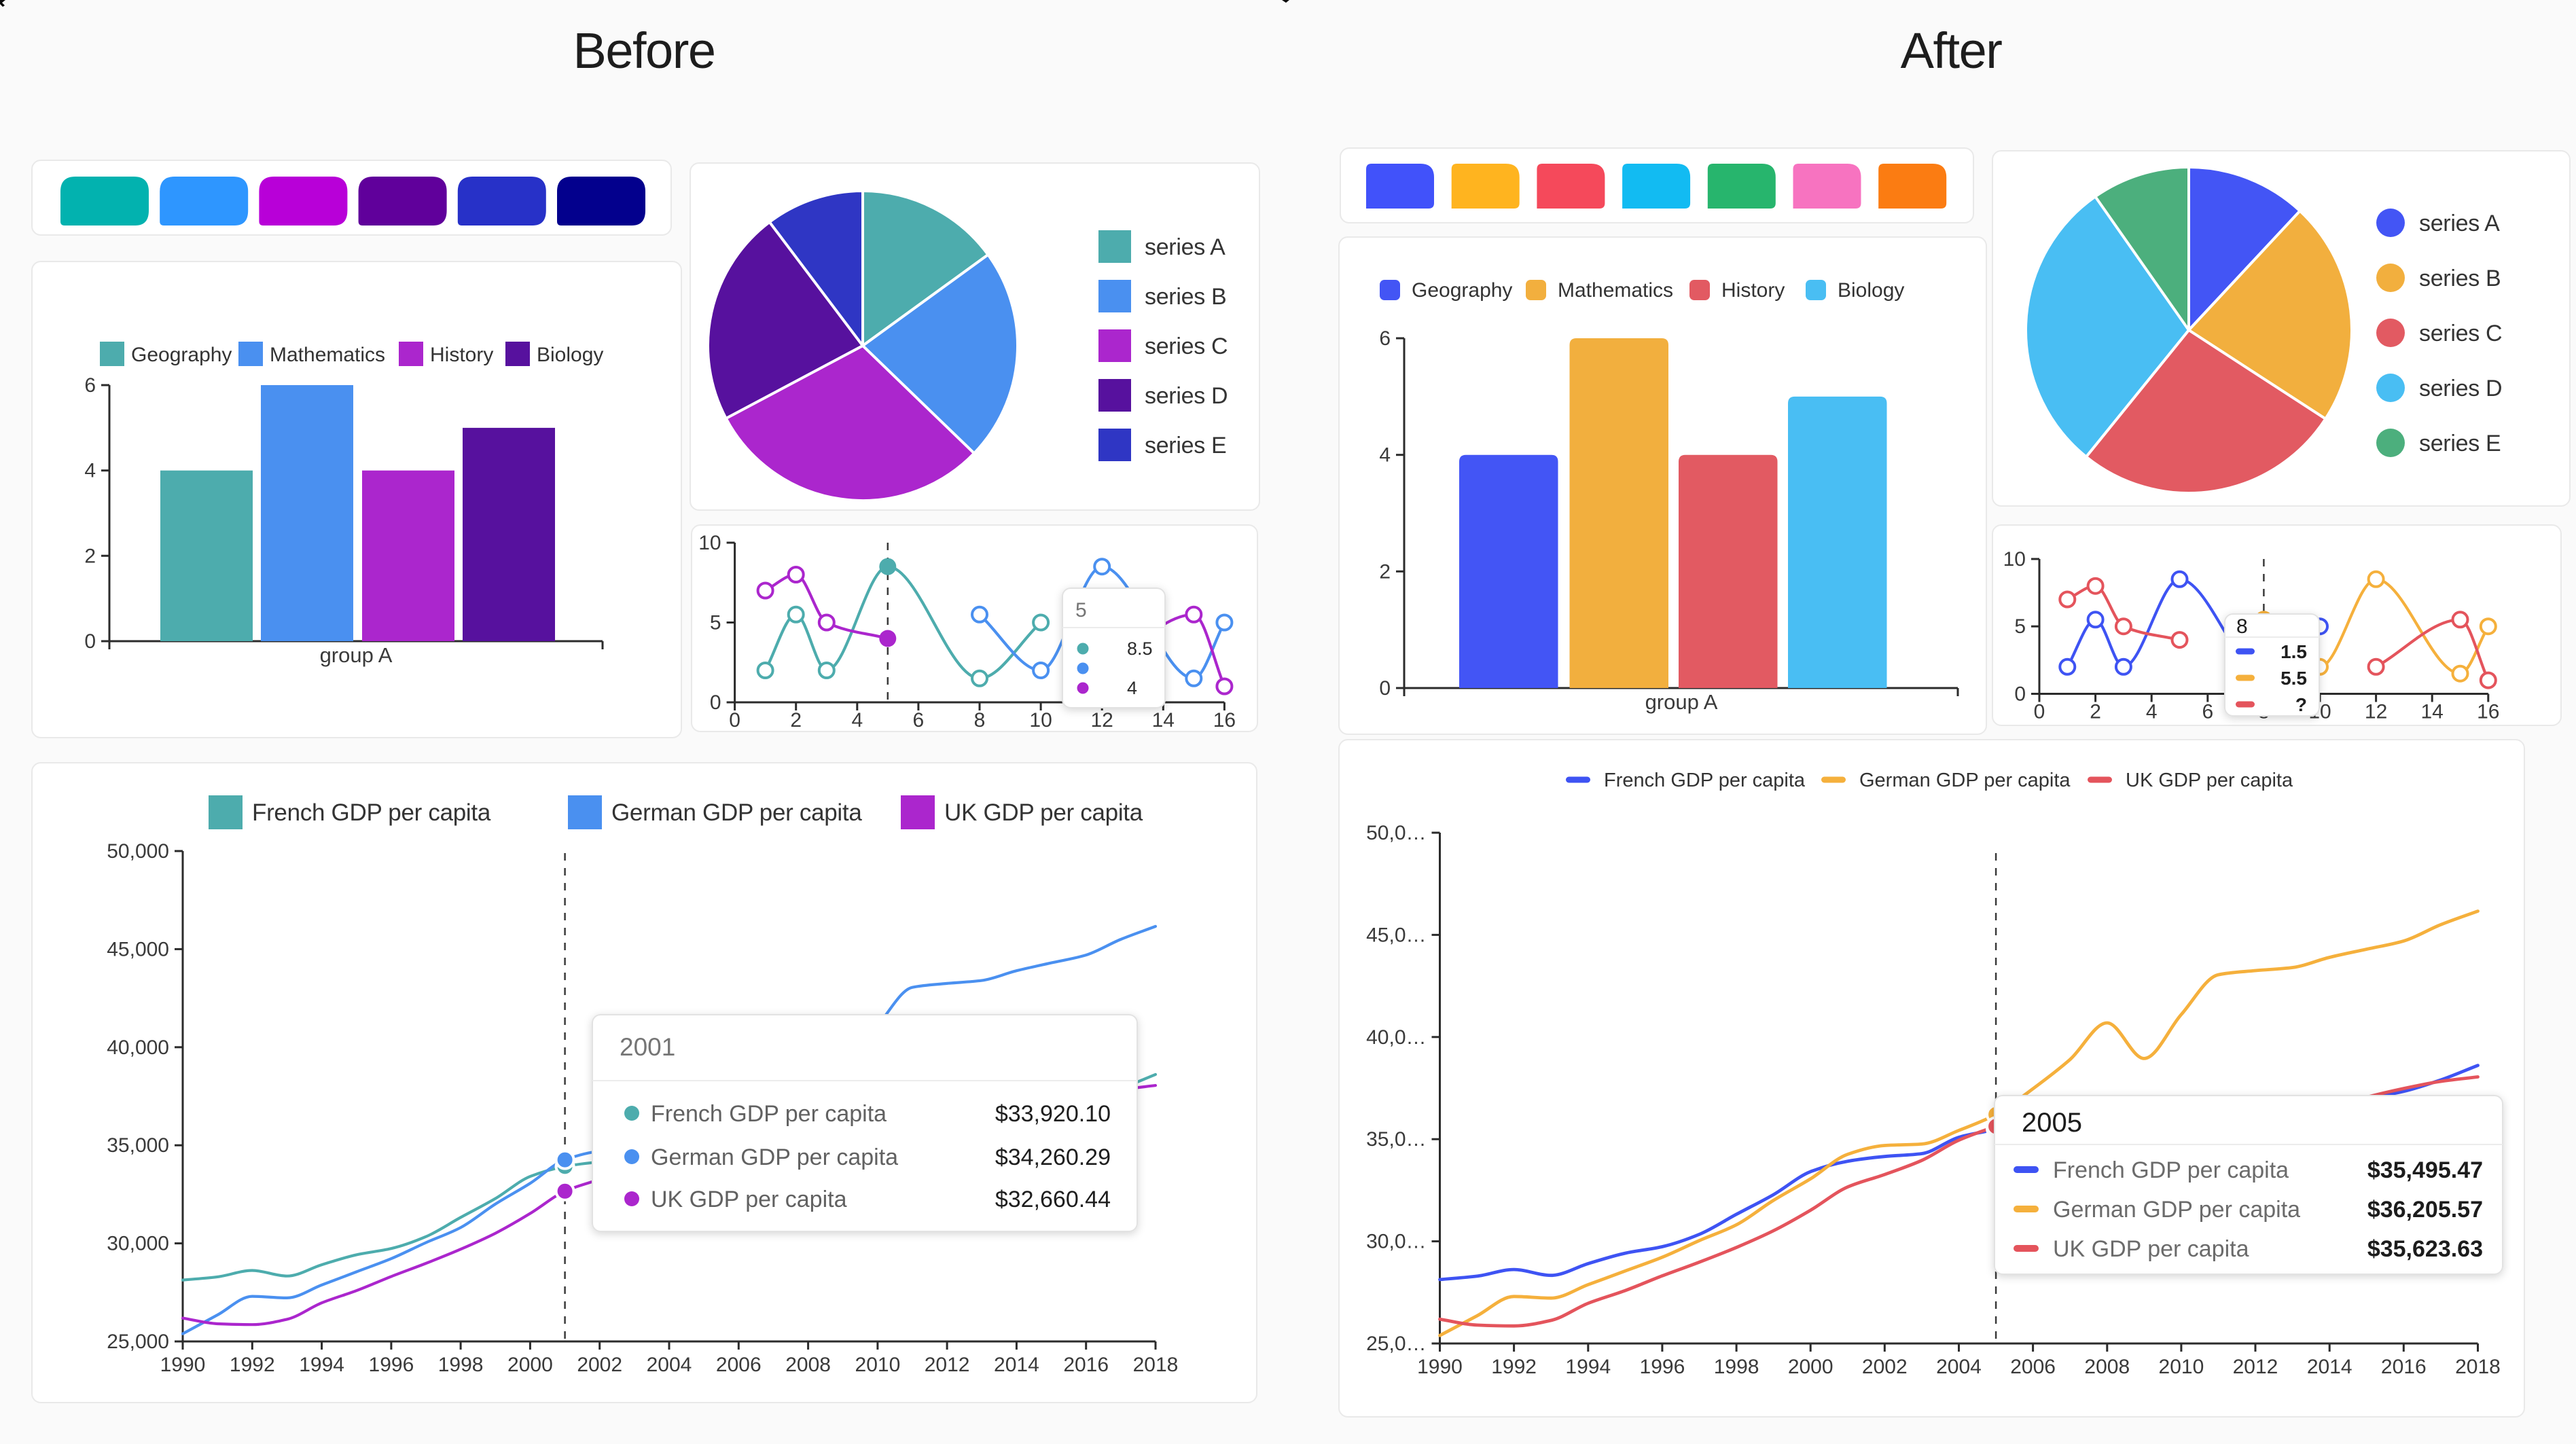  What do you see at coordinates (2293, 652) in the screenshot?
I see `svg-text: 1.5` at bounding box center [2293, 652].